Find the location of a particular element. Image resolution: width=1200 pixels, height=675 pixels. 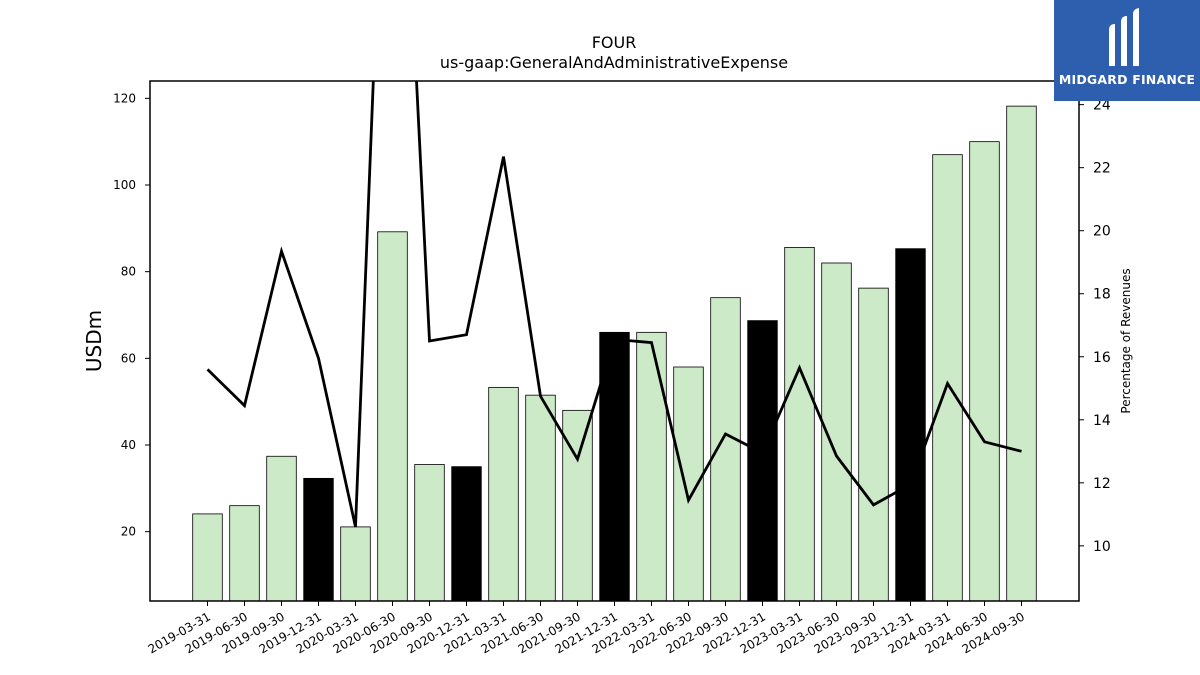

y-left-tick-label: 60 is located at coordinates (128, 358).